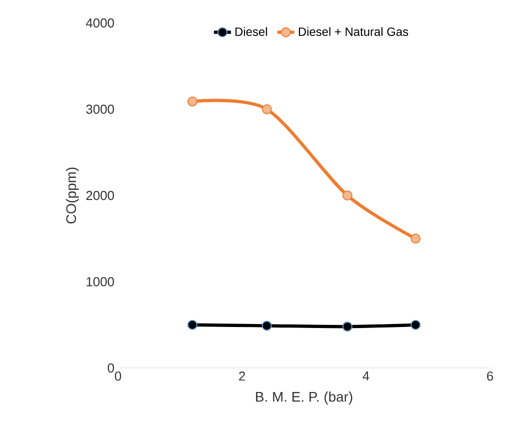 This screenshot has width=510, height=443. What do you see at coordinates (100, 281) in the screenshot?
I see `y-tick-label: 1000` at bounding box center [100, 281].